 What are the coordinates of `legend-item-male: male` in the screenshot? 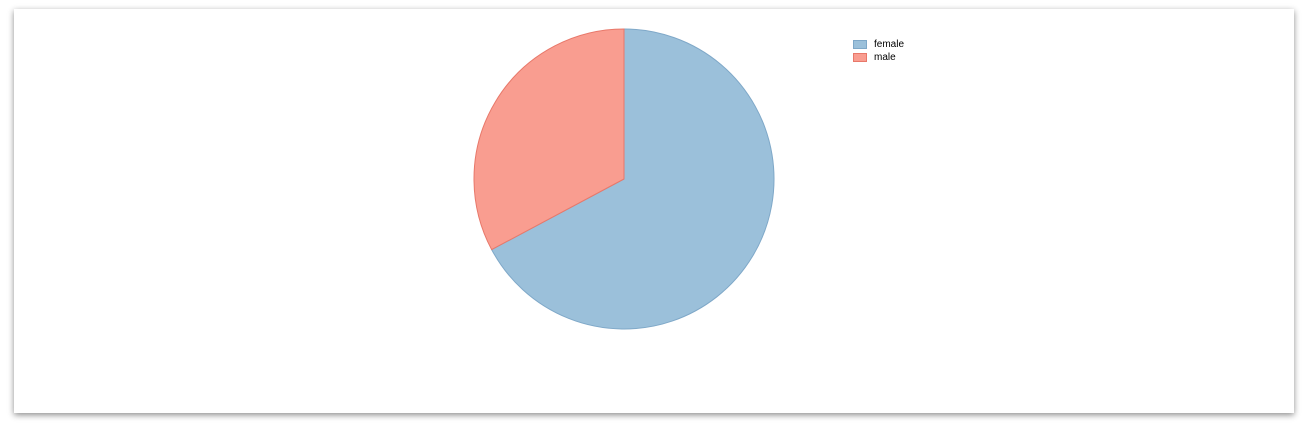 It's located at (878, 57).